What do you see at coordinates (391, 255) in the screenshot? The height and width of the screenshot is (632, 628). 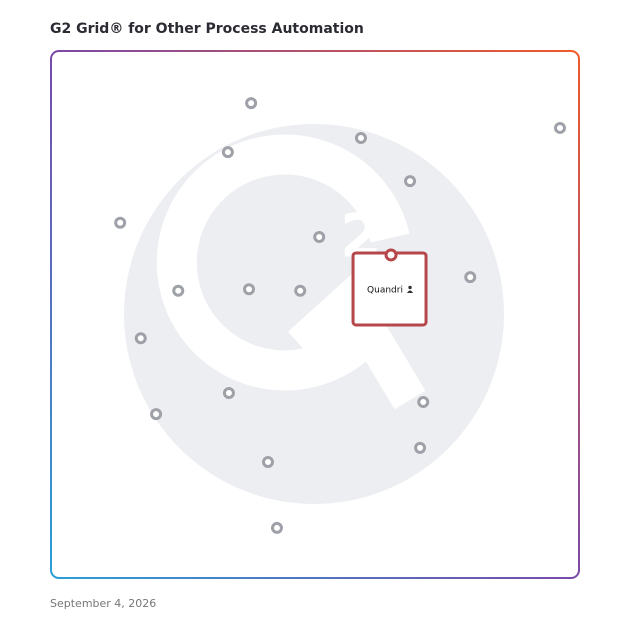 I see `highlight-point` at bounding box center [391, 255].